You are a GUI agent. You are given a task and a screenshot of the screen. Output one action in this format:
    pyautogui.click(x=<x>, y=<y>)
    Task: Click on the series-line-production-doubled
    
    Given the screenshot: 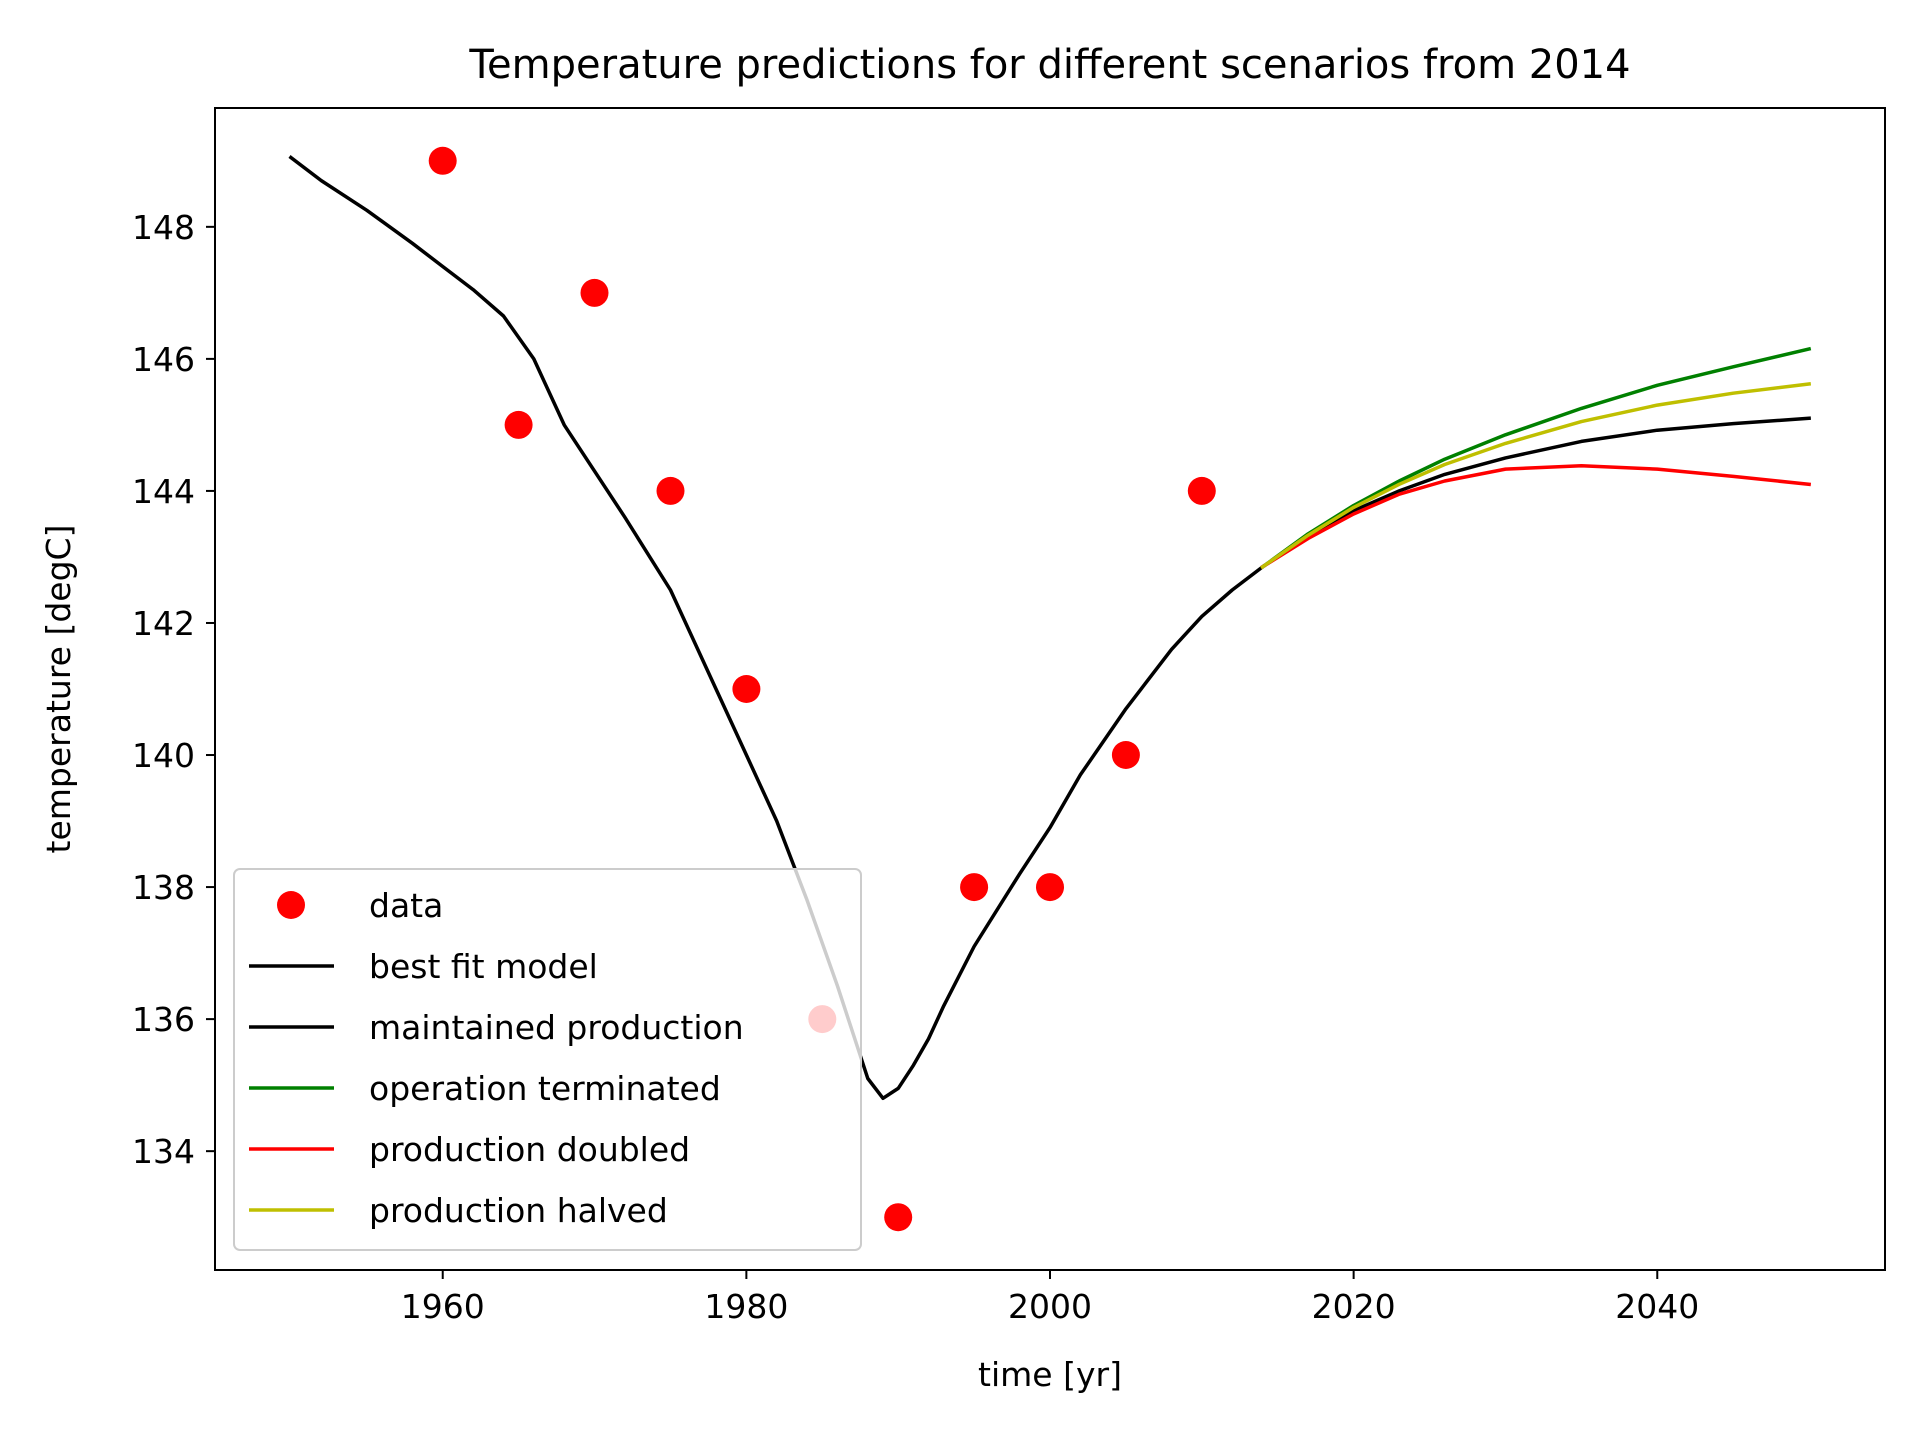 What is the action you would take?
    pyautogui.click(x=1536, y=517)
    